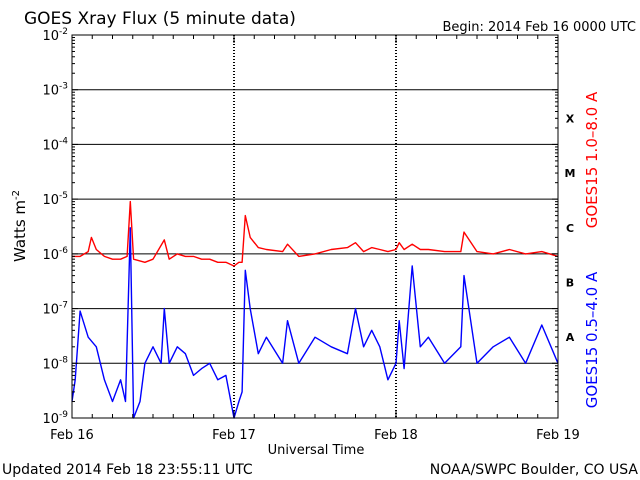 This screenshot has height=480, width=640. Describe the element at coordinates (55, 144) in the screenshot. I see `y-tick-label-2: 10⁻⁴` at that location.